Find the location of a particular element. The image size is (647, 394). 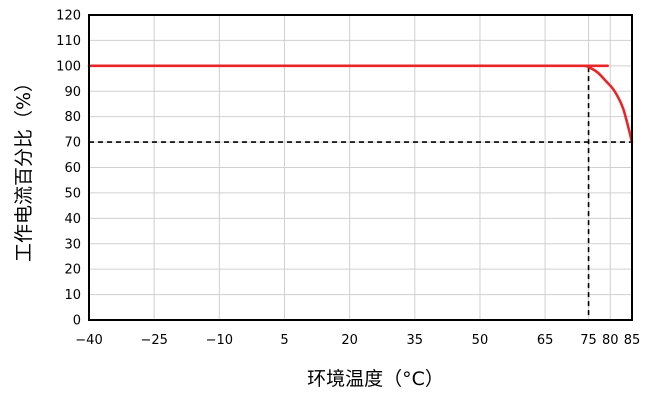

y-tick-label: 60 is located at coordinates (72, 168).